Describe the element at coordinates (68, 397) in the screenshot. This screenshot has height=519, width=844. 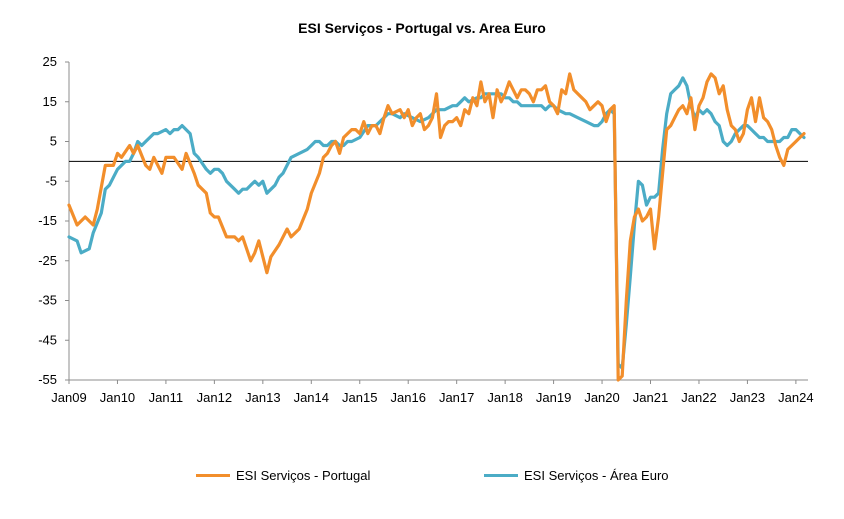
I see `x-tick-label: Jan09` at that location.